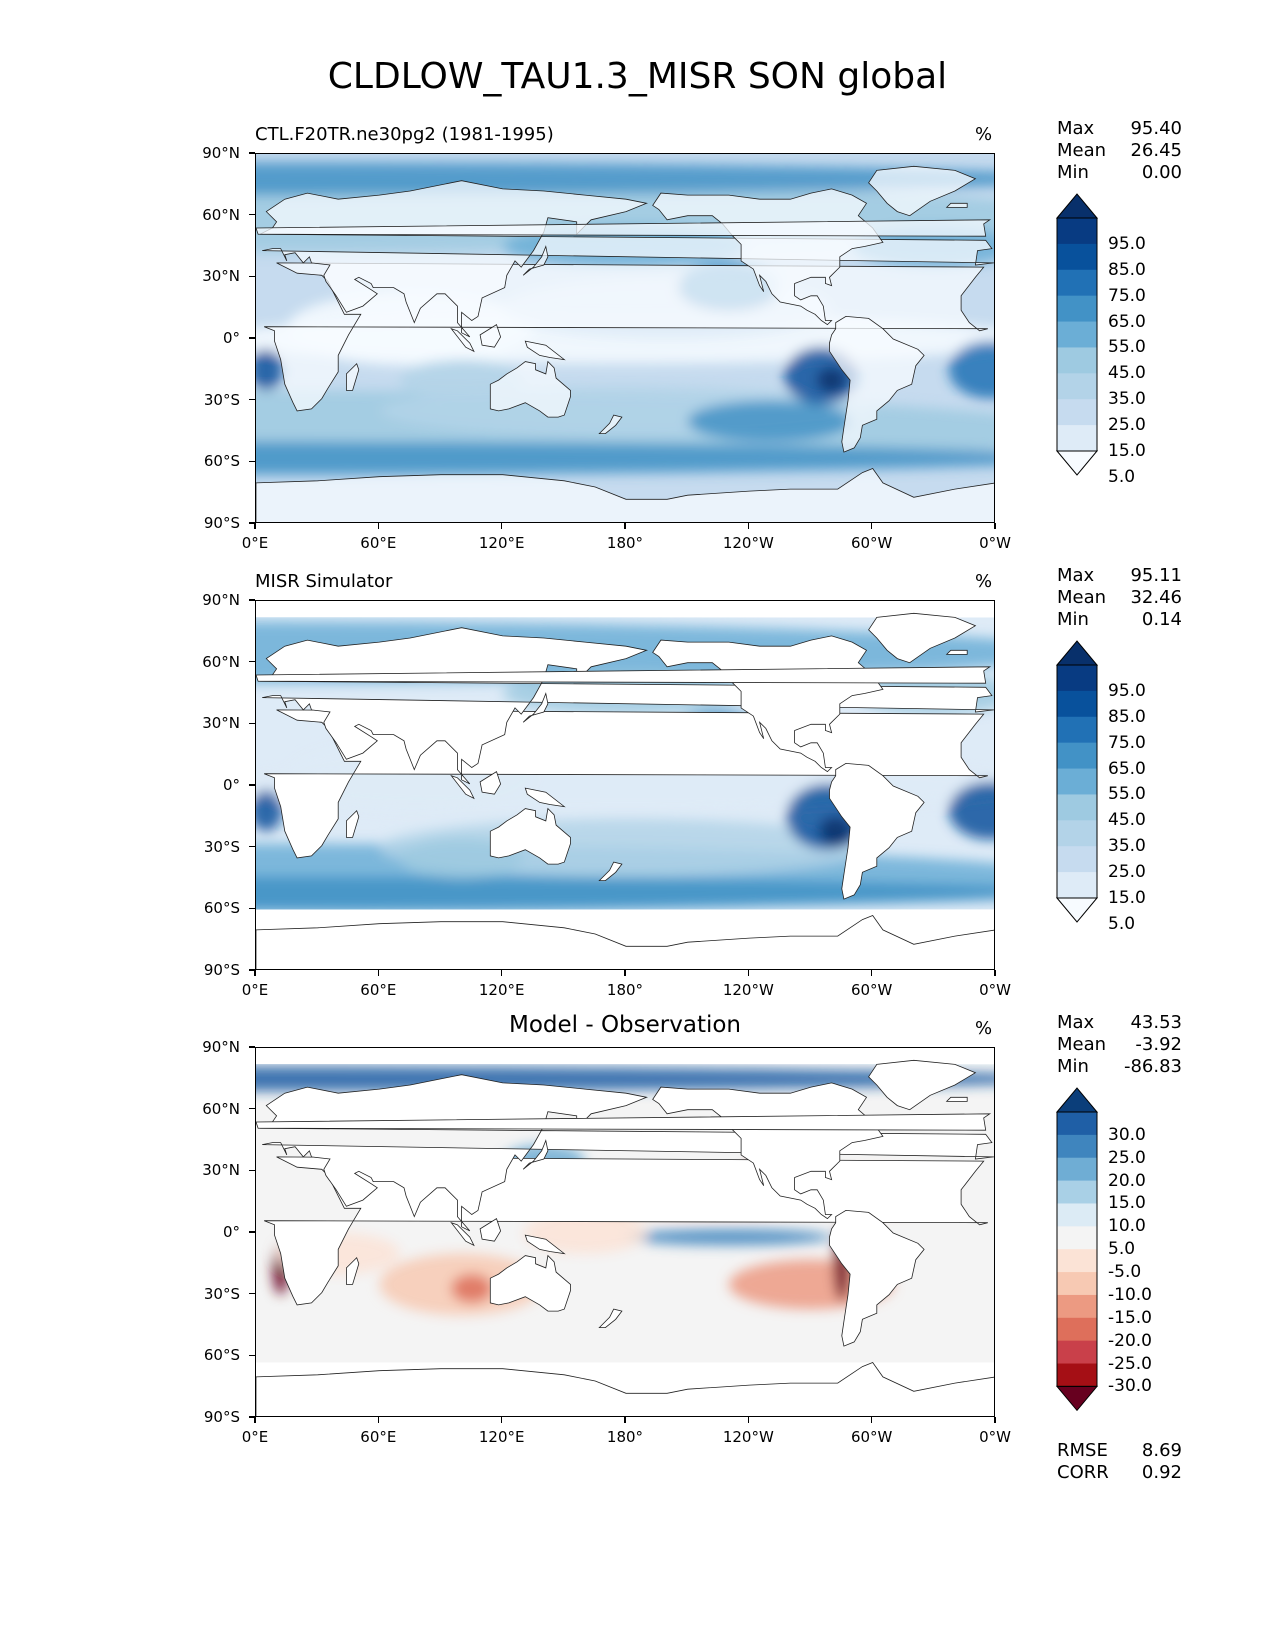  Describe the element at coordinates (877, 384) in the screenshot. I see `coastline-samerica` at that location.